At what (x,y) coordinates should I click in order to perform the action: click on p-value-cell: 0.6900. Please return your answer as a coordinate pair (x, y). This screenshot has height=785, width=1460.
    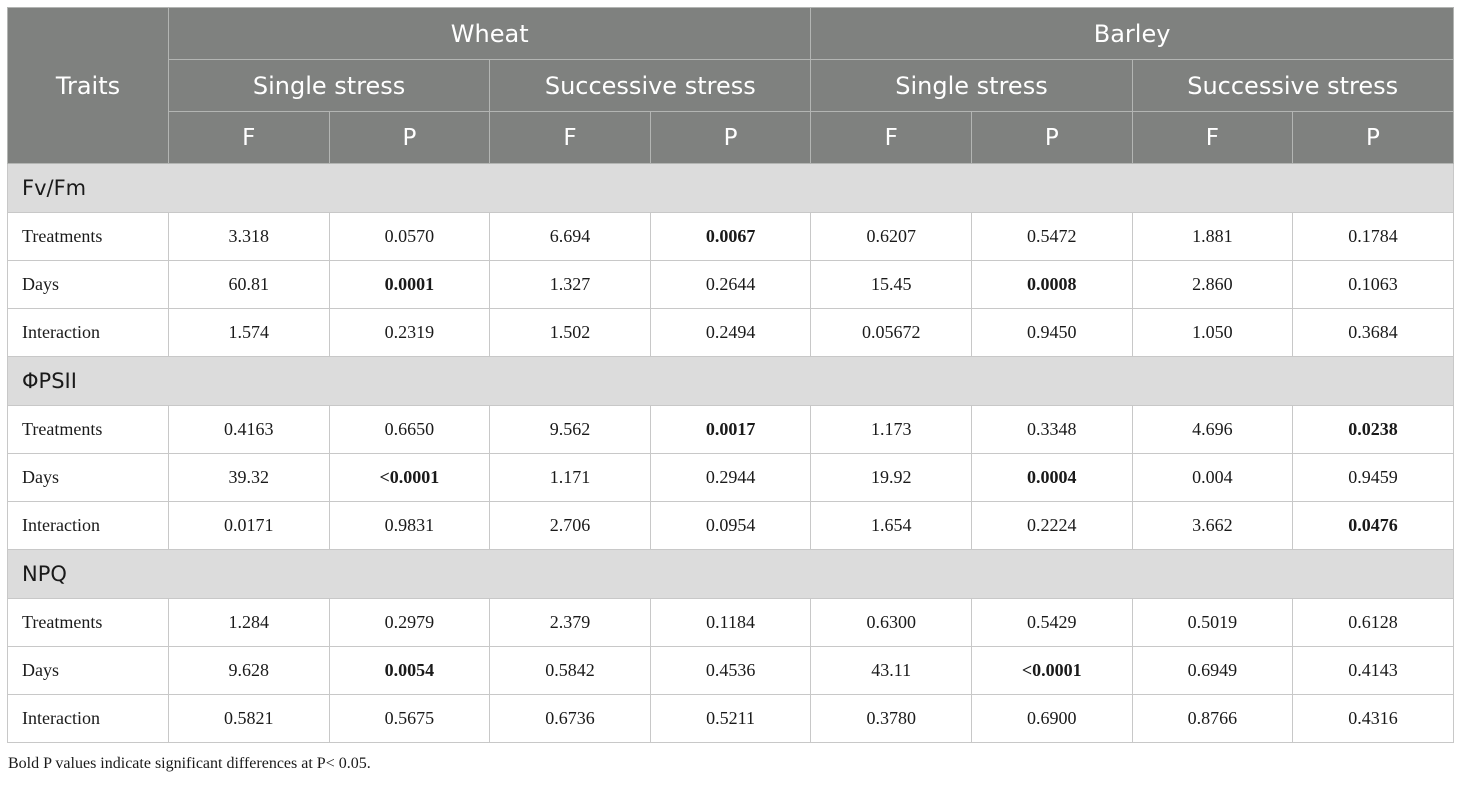
    Looking at the image, I should click on (1051, 718).